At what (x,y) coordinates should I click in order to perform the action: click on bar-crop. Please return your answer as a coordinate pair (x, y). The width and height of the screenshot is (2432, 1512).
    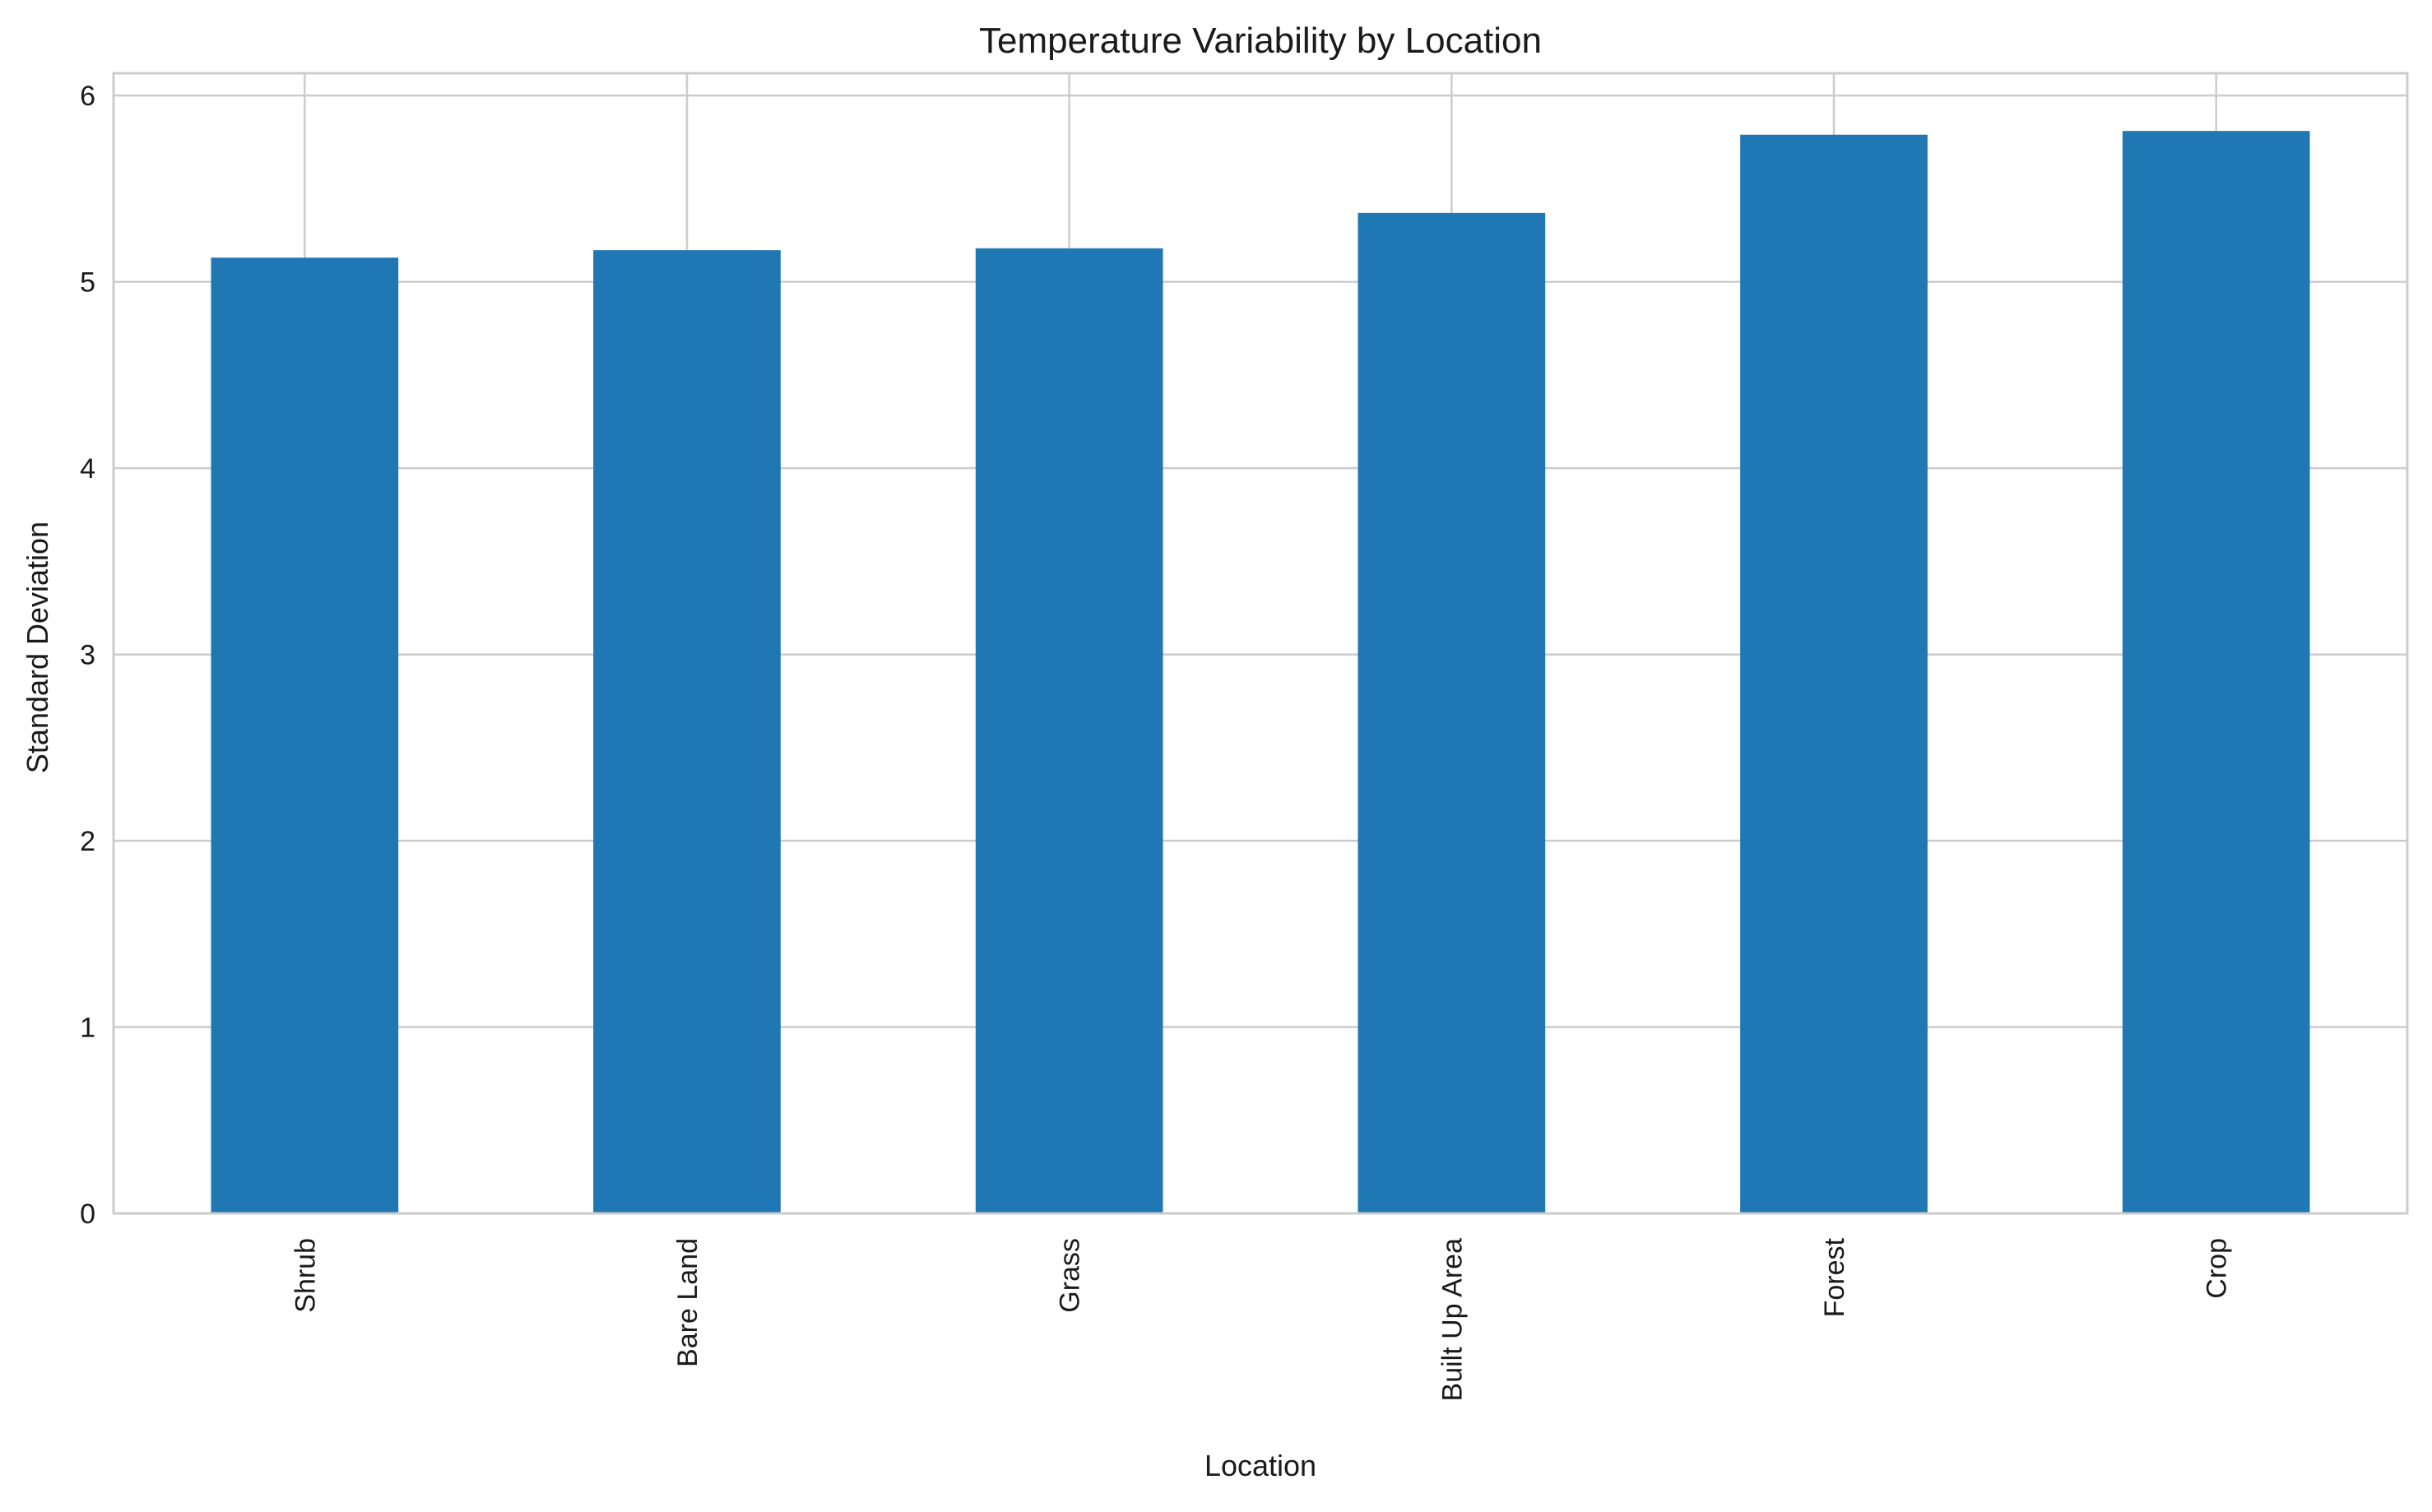
    Looking at the image, I should click on (2216, 672).